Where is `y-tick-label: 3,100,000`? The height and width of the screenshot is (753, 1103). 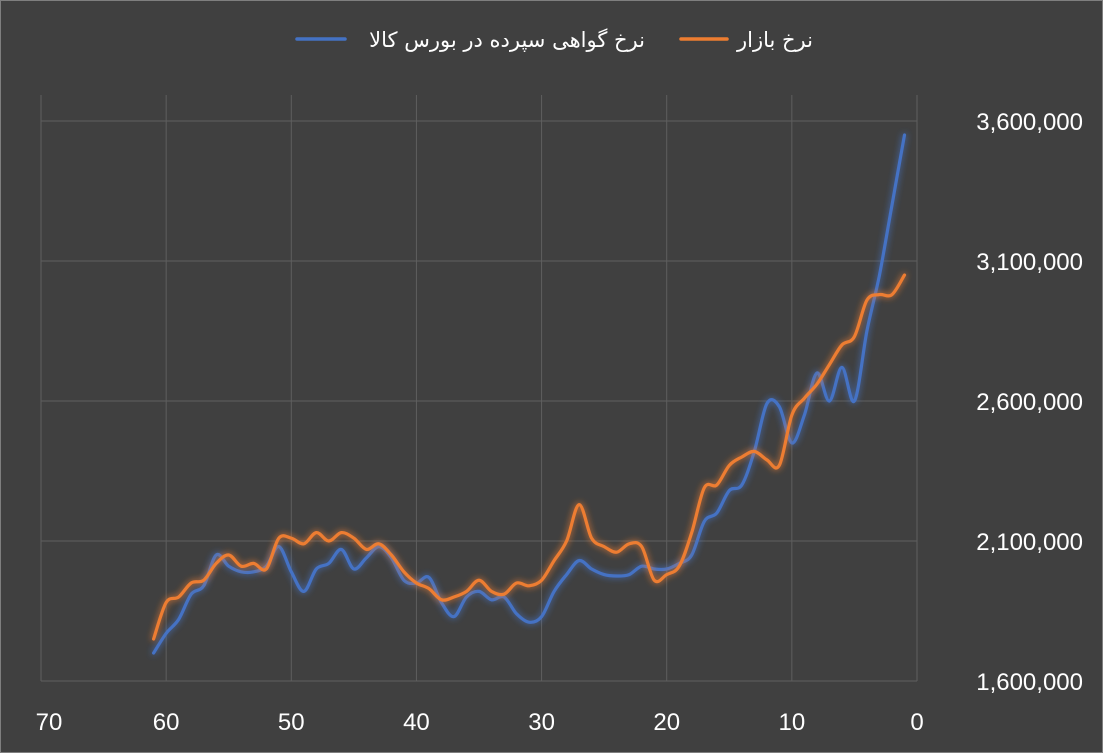 y-tick-label: 3,100,000 is located at coordinates (1029, 262).